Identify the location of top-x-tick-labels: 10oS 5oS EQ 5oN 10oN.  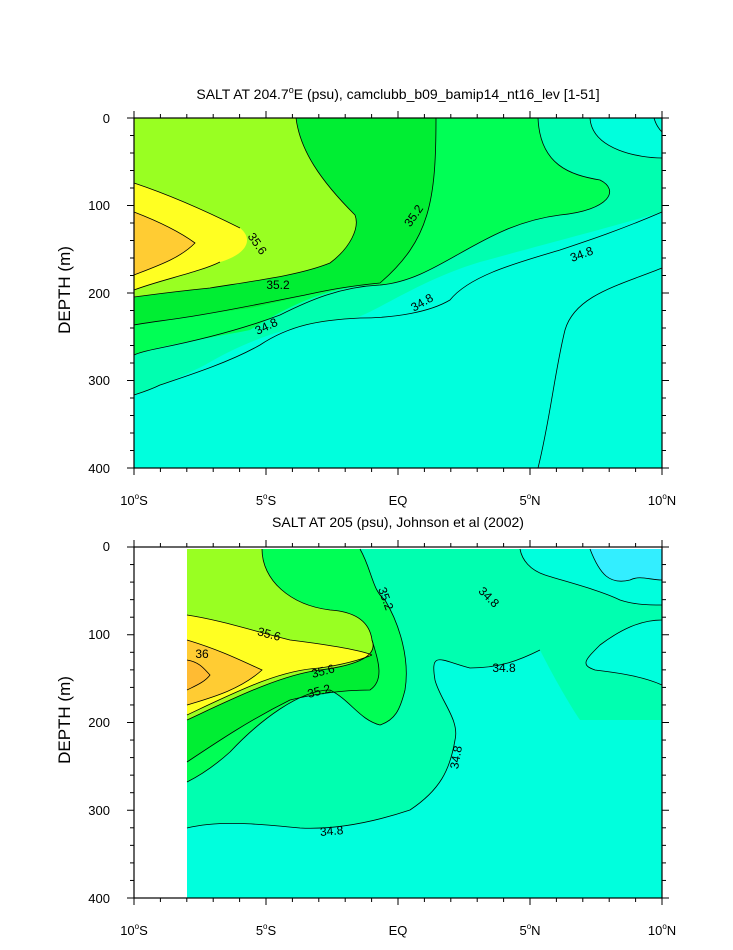
(398, 500).